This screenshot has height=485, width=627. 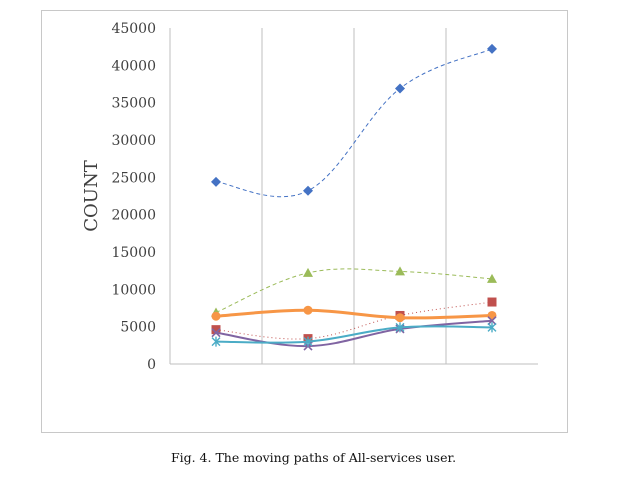 What do you see at coordinates (133, 216) in the screenshot?
I see `y-tick-label: 20000` at bounding box center [133, 216].